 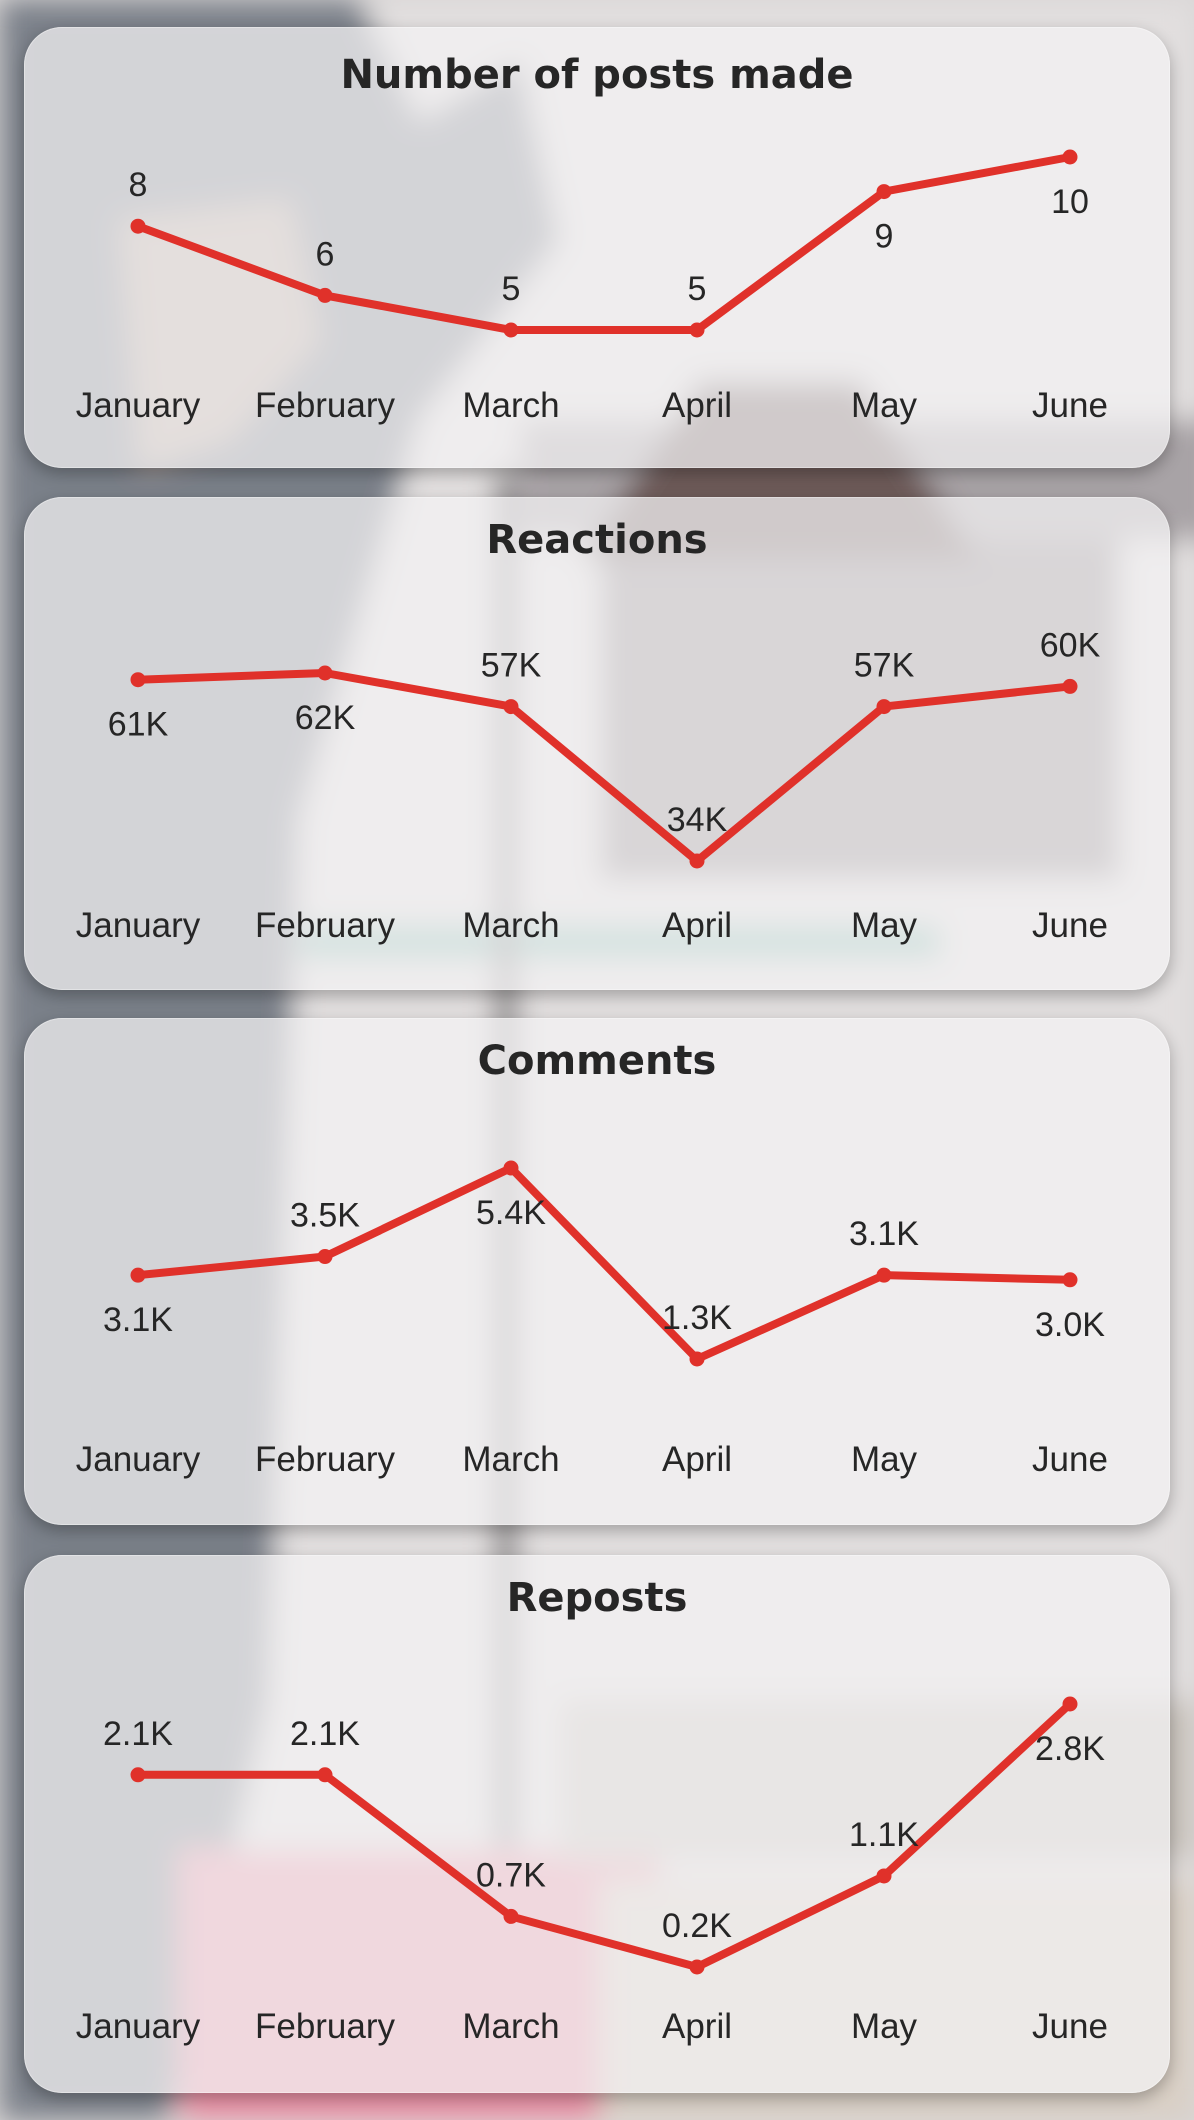 I want to click on data-label-february: 2.1K, so click(x=325, y=1734).